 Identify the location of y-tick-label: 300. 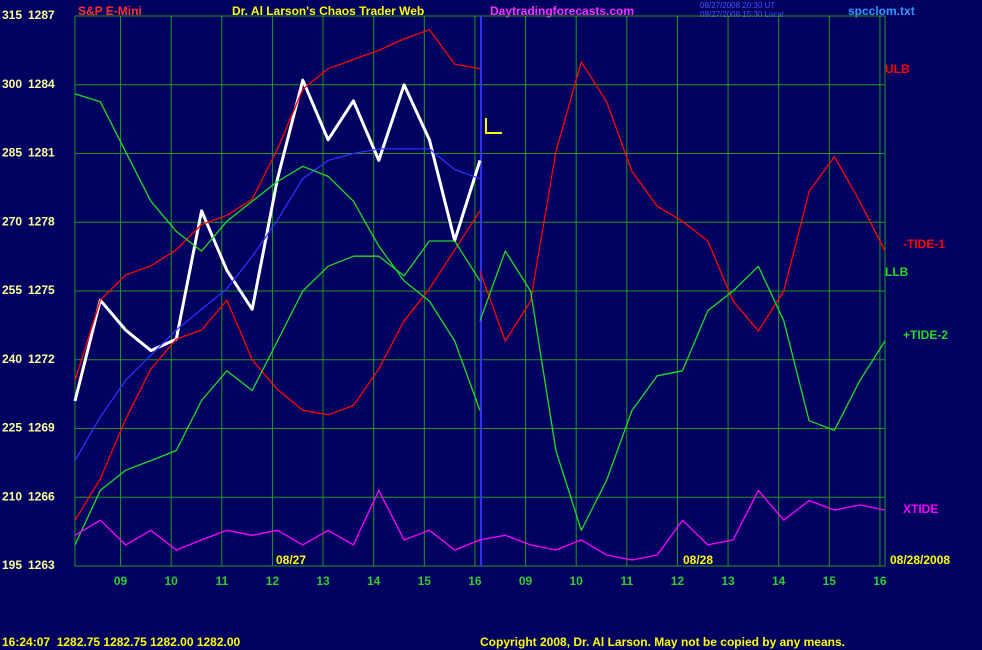
(12, 84).